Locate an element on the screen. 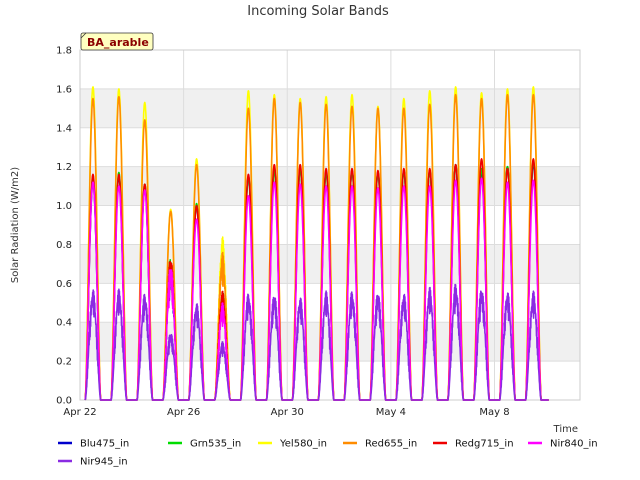  legend-entry-red655_in: Red655_in is located at coordinates (391, 444).